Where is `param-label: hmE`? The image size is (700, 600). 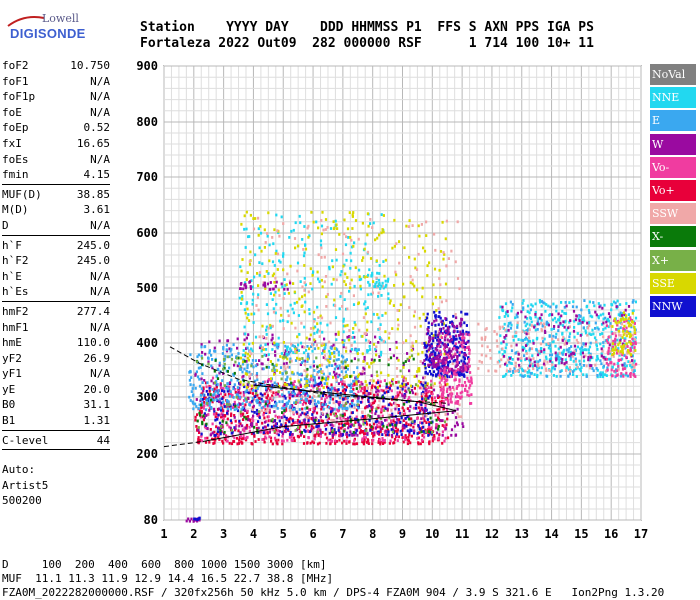 param-label: hmE is located at coordinates (12, 343).